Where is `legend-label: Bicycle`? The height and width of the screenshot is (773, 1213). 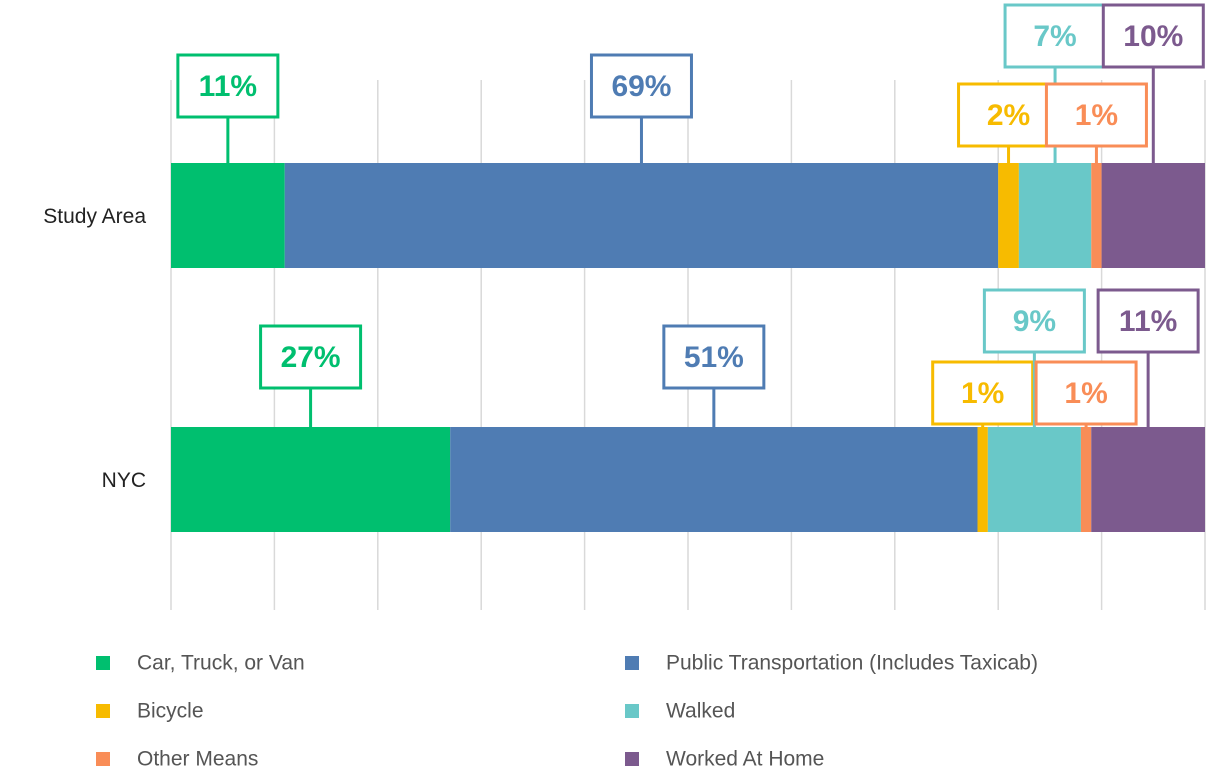 legend-label: Bicycle is located at coordinates (170, 711).